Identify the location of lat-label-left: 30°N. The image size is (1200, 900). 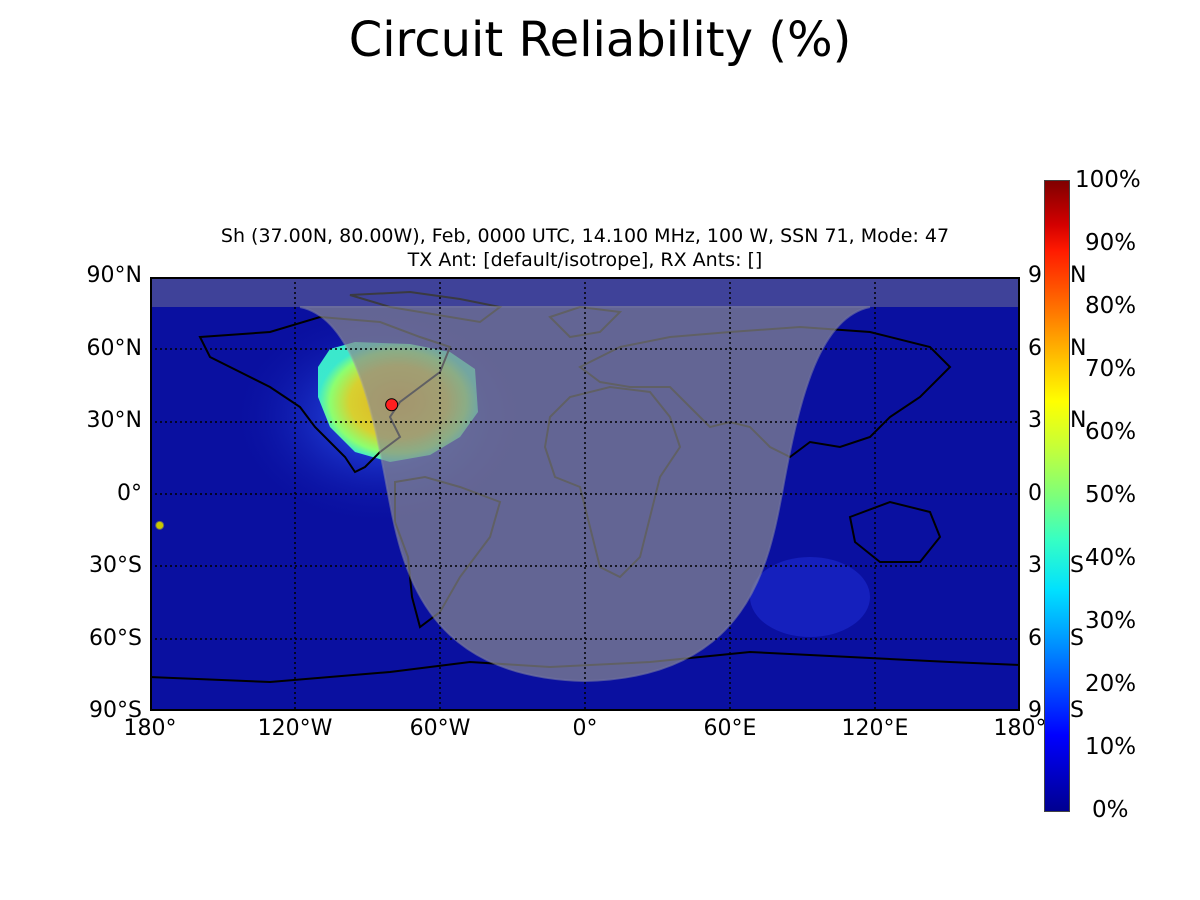
(114, 420).